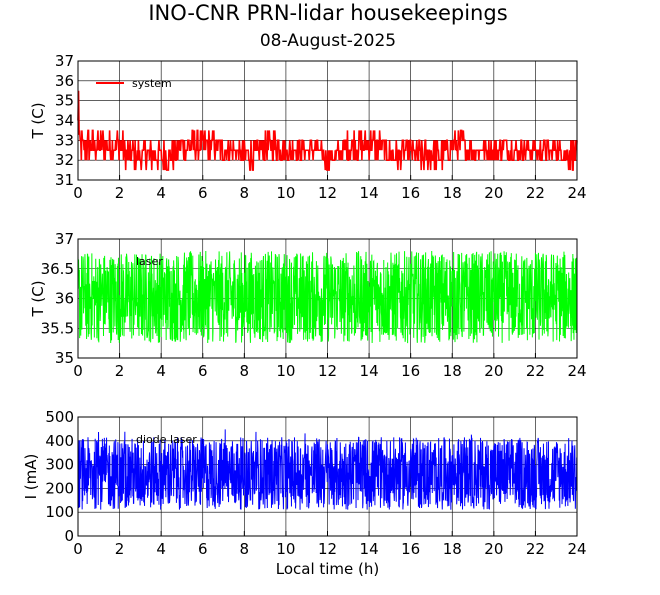 The width and height of the screenshot is (660, 595). What do you see at coordinates (59, 488) in the screenshot?
I see `y-tick-label: 200` at bounding box center [59, 488].